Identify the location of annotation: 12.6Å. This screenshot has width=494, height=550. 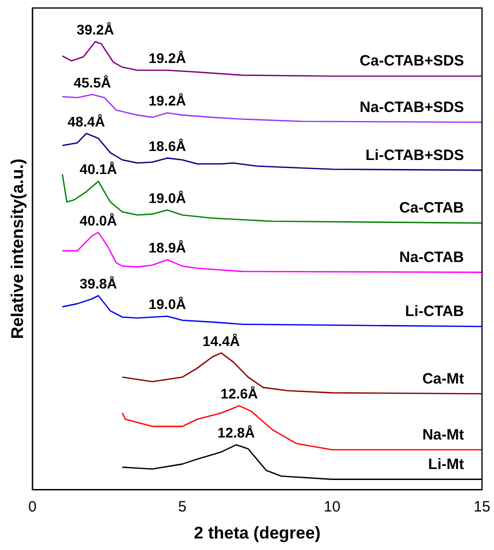
(239, 394).